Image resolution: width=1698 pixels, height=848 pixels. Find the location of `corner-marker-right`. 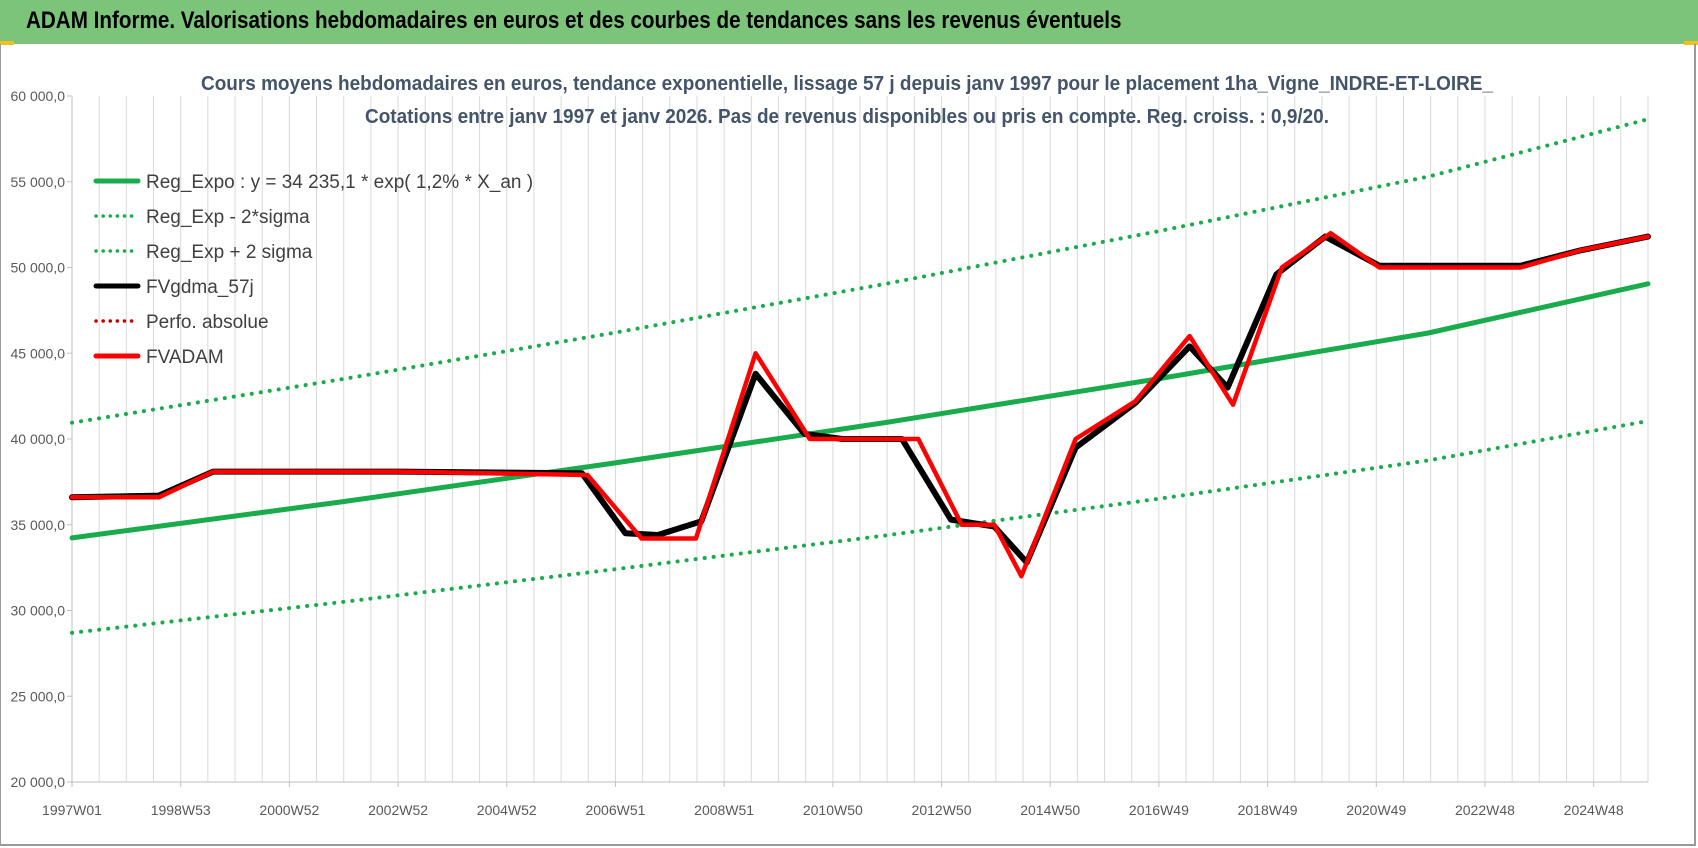

corner-marker-right is located at coordinates (1691, 43).